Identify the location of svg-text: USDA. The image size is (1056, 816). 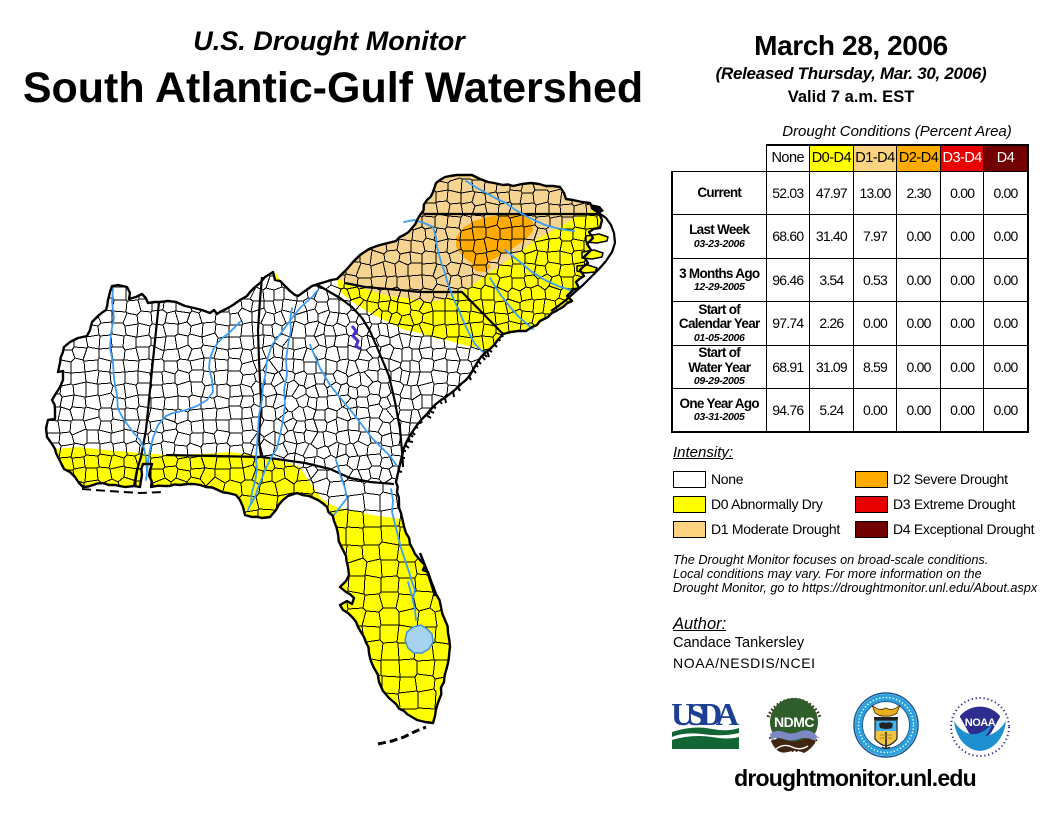
(705, 715).